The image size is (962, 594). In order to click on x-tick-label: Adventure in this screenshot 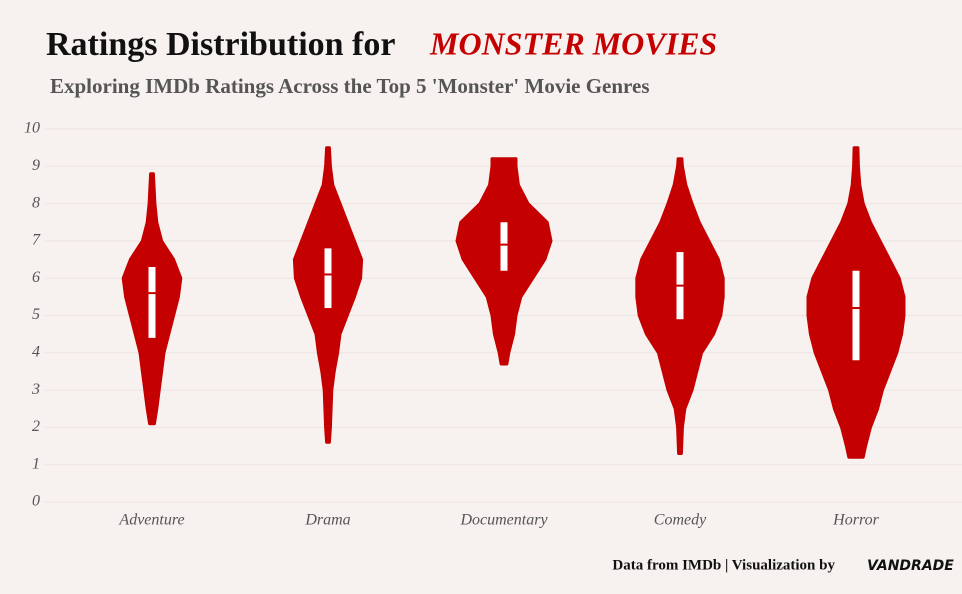, I will do `click(151, 520)`.